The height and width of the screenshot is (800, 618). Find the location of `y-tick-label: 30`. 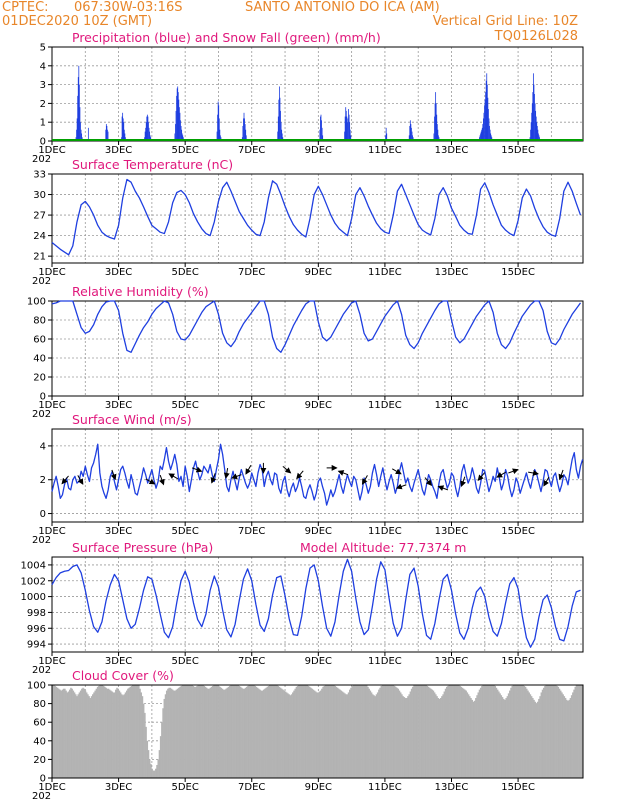

y-tick-label: 30 is located at coordinates (39, 195).